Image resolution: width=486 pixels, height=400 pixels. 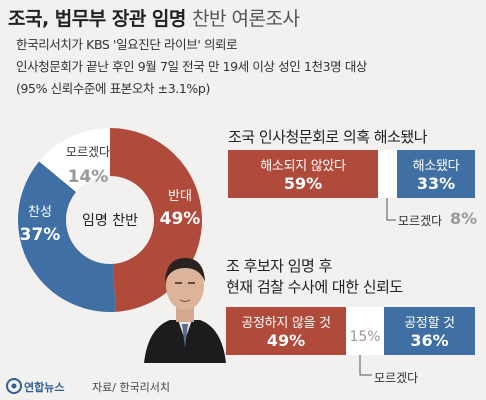 I want to click on q2-fair-value: 36%, so click(x=429, y=340).